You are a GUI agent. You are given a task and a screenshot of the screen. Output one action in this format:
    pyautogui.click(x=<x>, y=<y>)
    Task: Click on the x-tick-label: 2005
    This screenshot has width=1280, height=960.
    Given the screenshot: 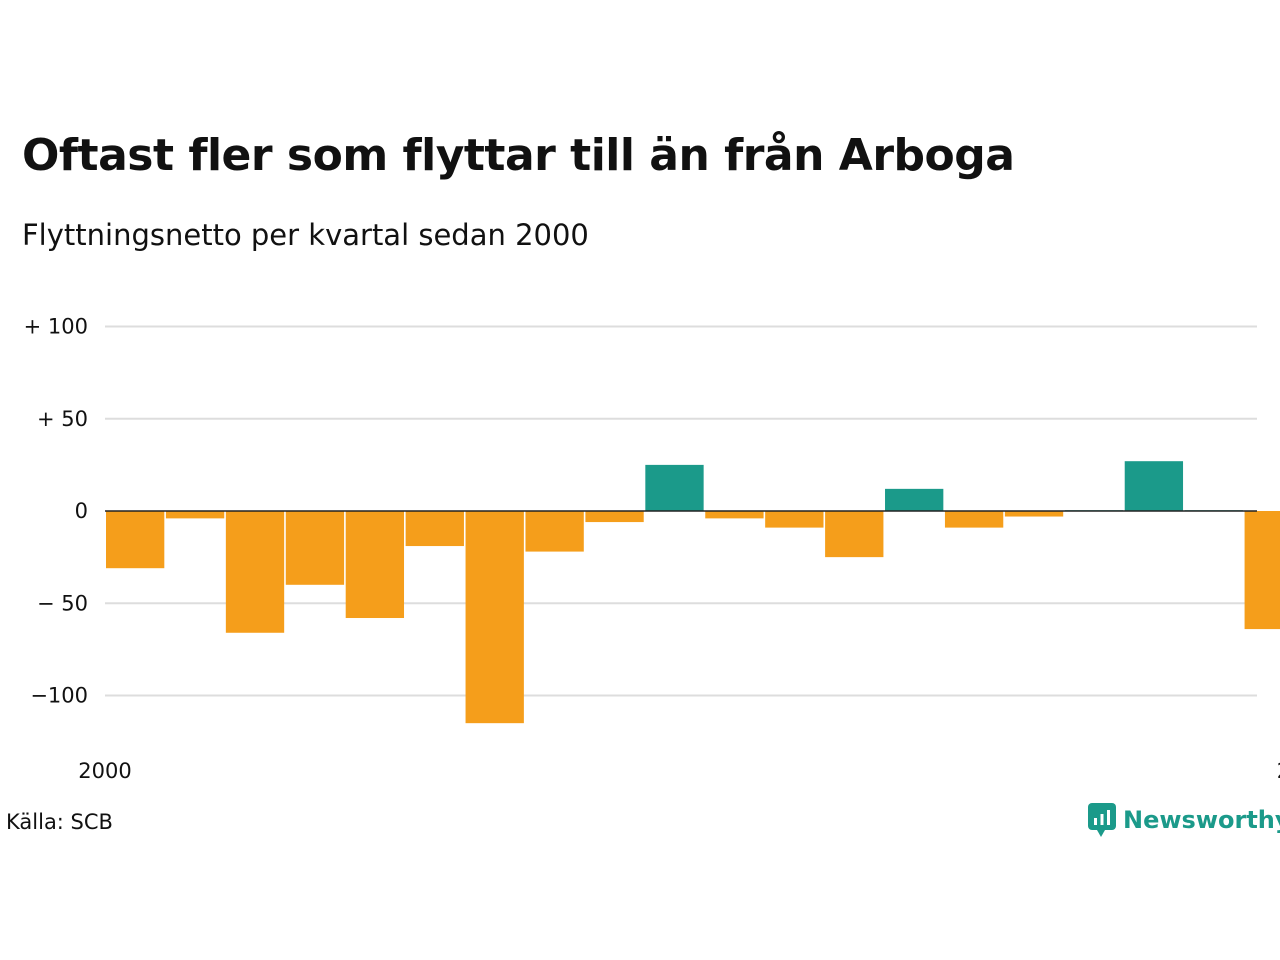 What is the action you would take?
    pyautogui.click(x=1278, y=771)
    